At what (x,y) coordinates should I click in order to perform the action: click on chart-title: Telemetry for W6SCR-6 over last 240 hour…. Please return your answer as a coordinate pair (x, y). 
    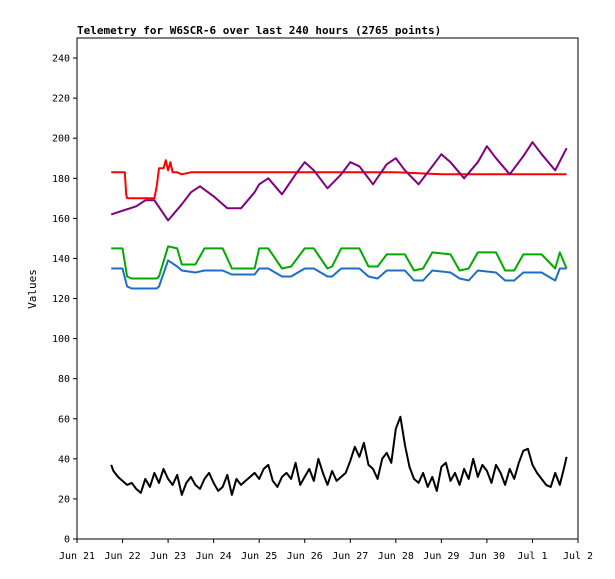
    Looking at the image, I should click on (259, 30).